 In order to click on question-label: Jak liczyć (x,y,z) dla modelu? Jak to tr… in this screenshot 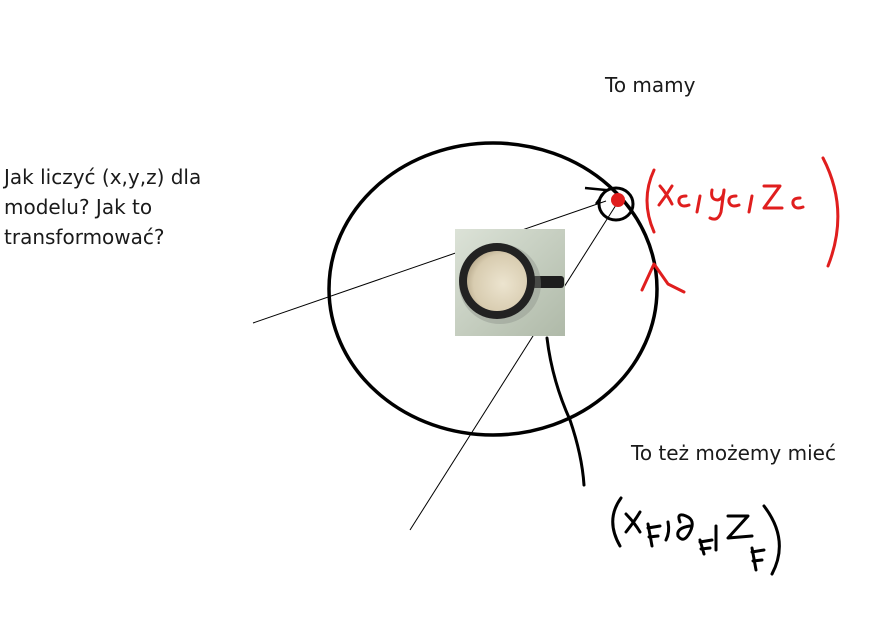, I will do `click(103, 207)`.